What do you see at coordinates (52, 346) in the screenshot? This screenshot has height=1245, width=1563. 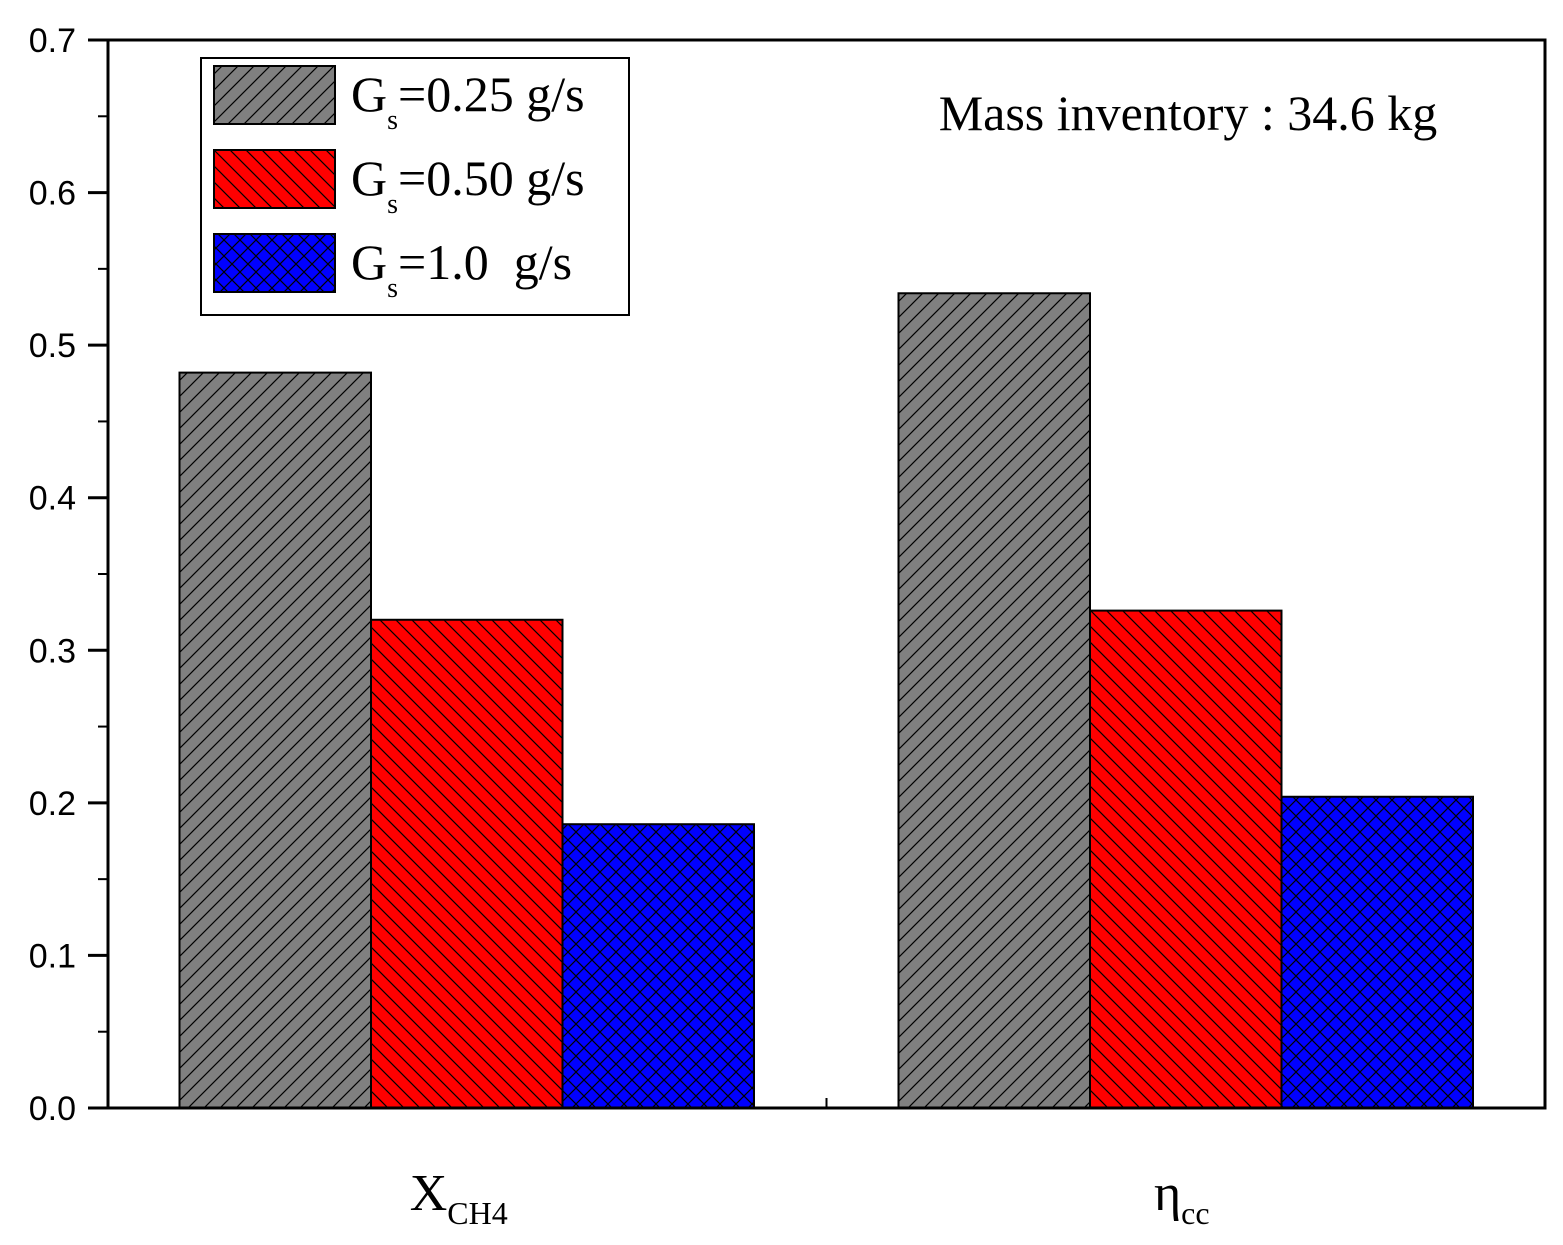 I see `y-tick-label: 0.5` at bounding box center [52, 346].